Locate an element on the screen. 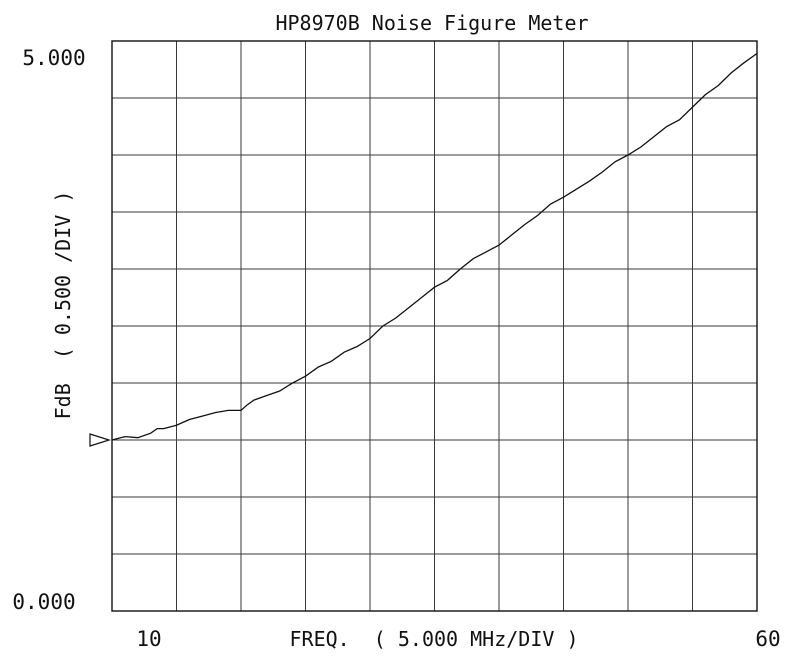  y-tick-label-min: 0.000 is located at coordinates (43, 602).